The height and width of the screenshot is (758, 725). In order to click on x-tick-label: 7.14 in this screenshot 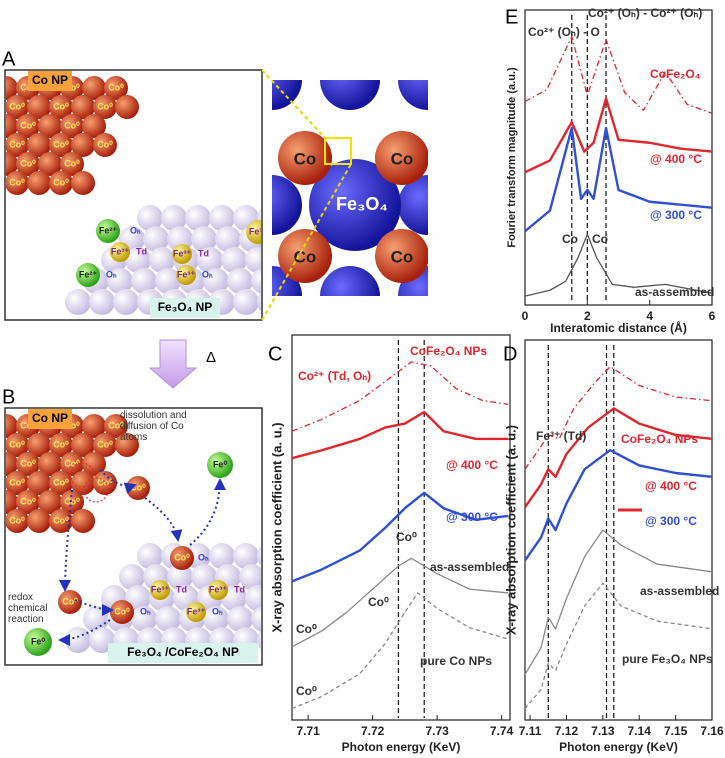, I will do `click(640, 731)`.